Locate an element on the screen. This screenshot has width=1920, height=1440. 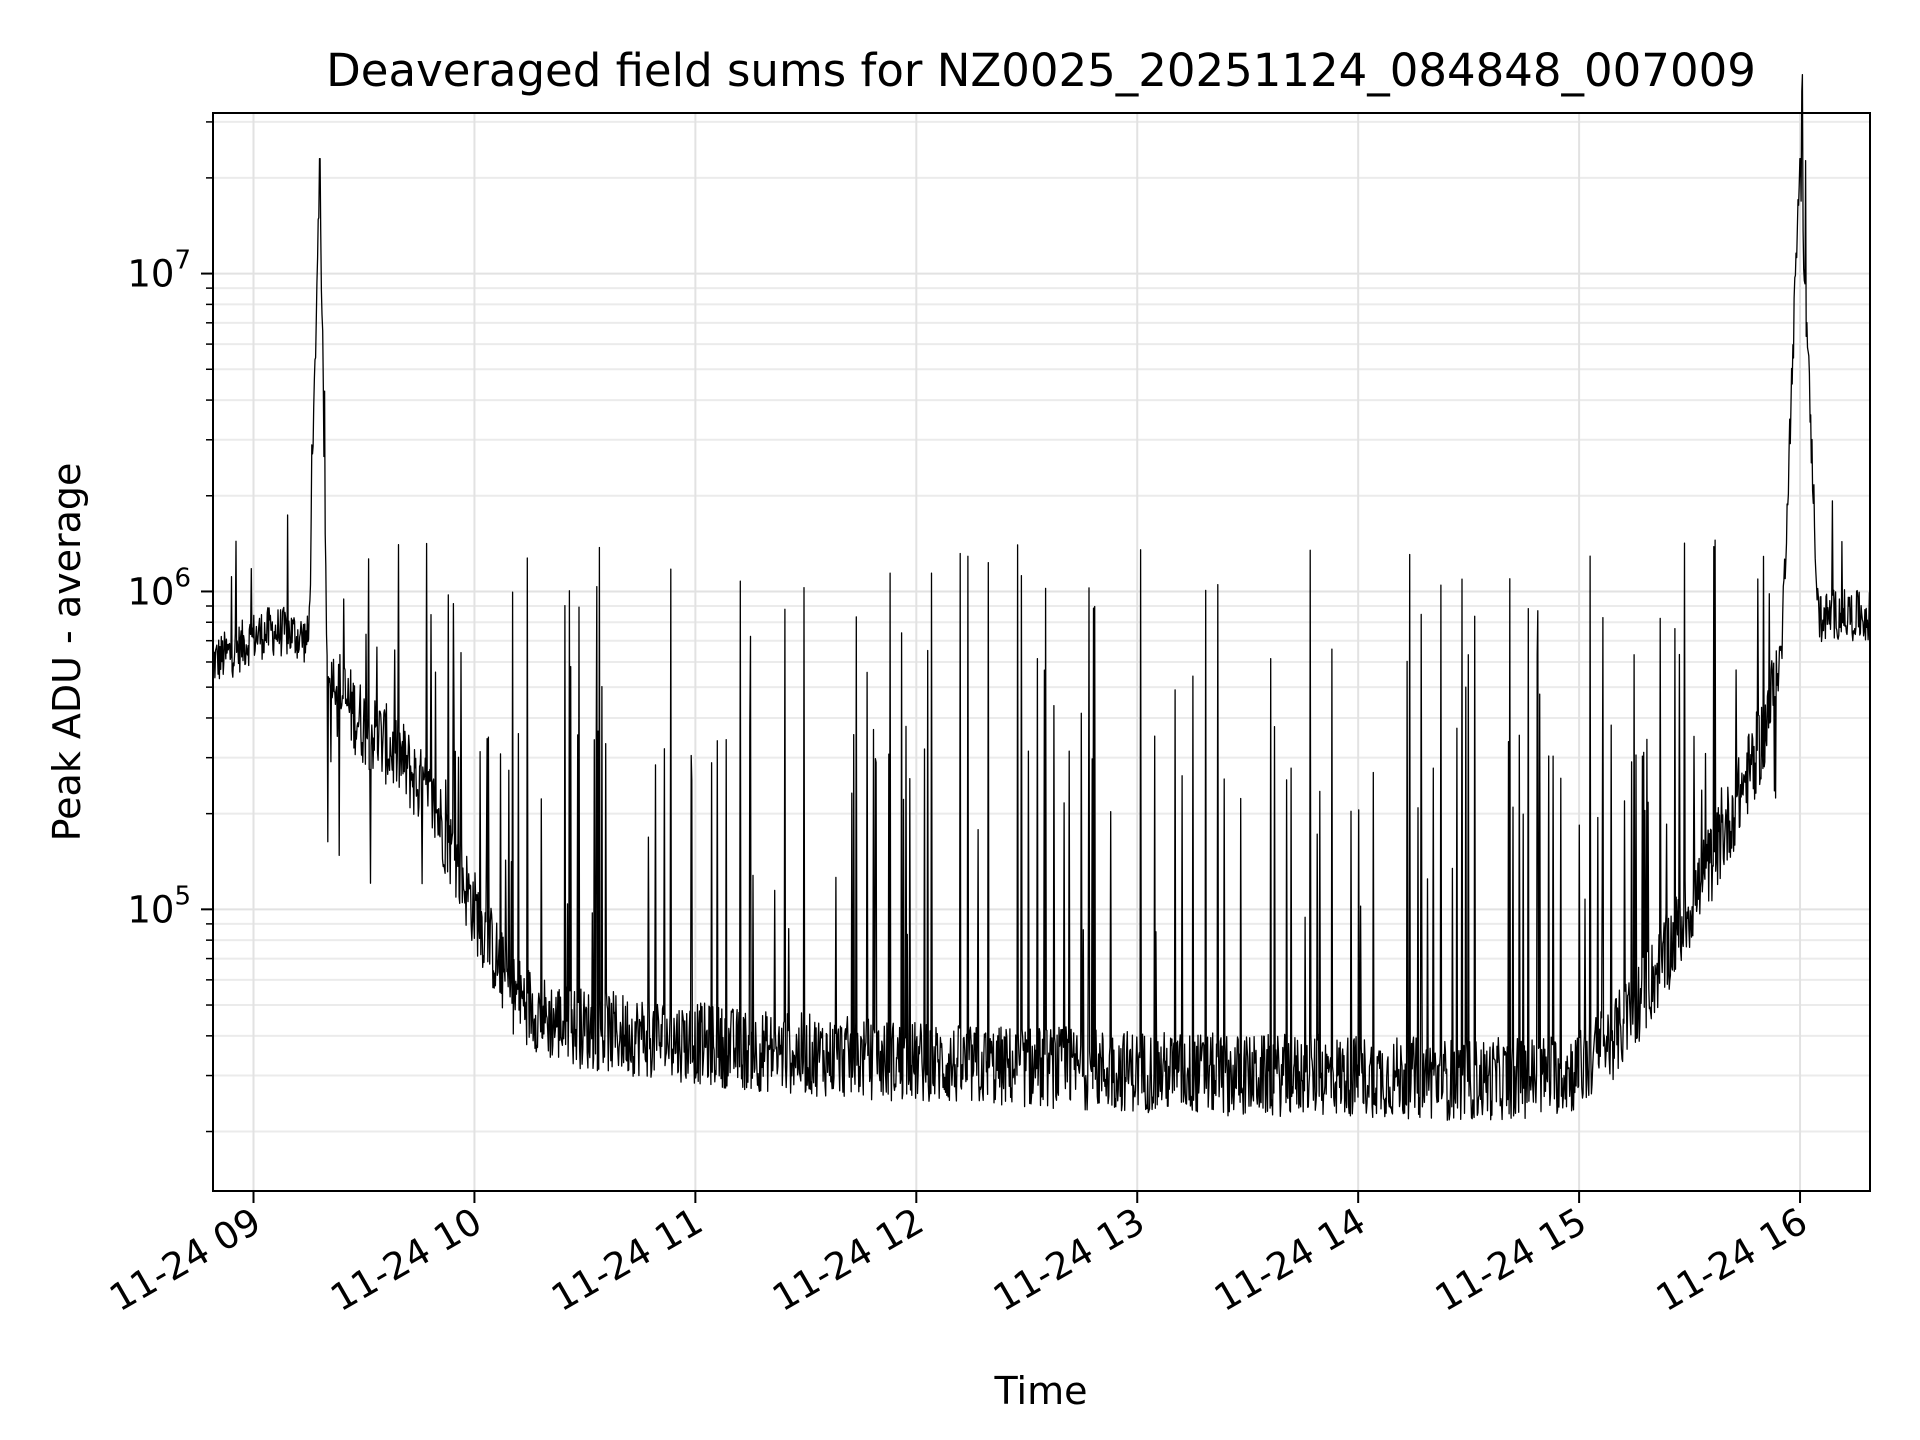
y-axis-label: Peak ADU - average is located at coordinates (67, 652).